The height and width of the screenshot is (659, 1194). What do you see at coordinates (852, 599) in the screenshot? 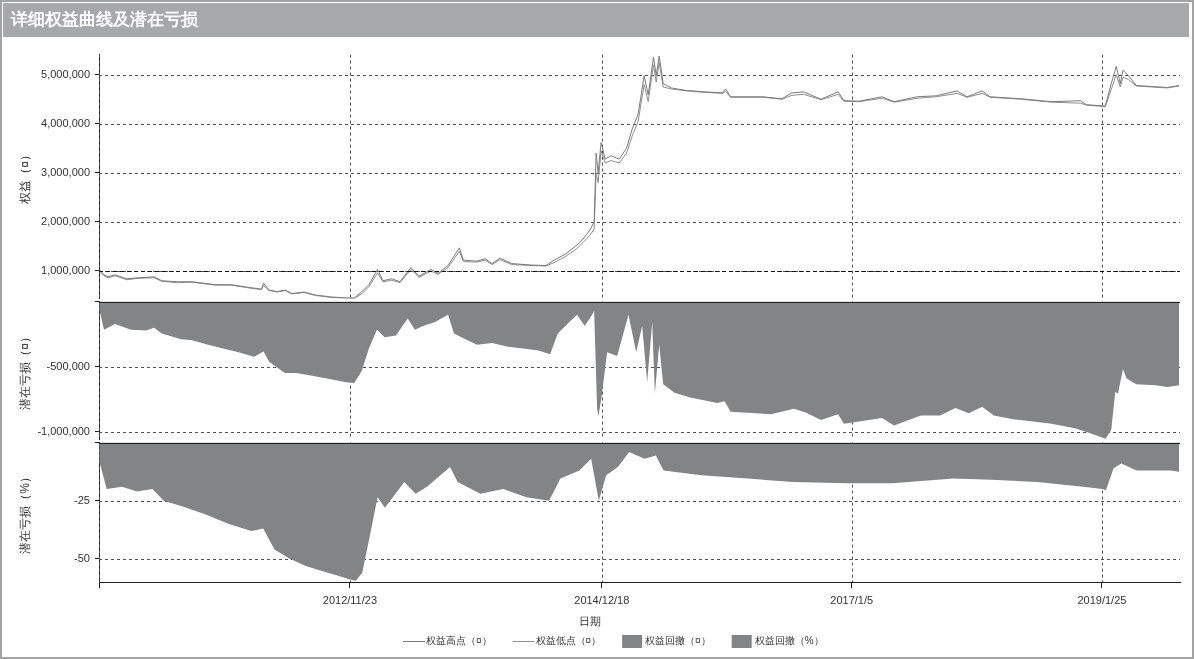
I see `x-tick-label: 2017/1/5` at bounding box center [852, 599].